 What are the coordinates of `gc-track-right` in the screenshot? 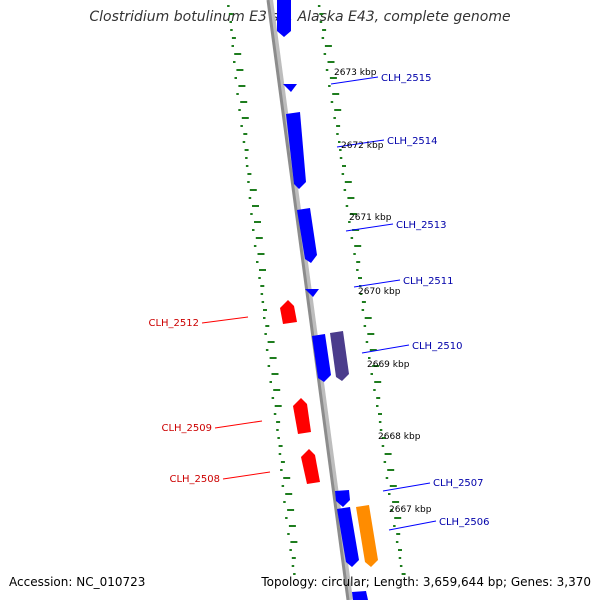 It's located at (361, 290).